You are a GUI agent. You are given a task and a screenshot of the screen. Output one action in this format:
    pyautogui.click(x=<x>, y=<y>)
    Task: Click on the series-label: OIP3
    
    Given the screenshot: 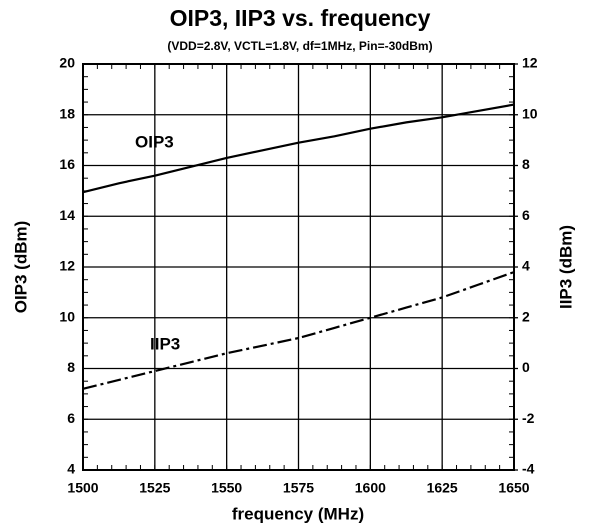 What is the action you would take?
    pyautogui.click(x=154, y=141)
    